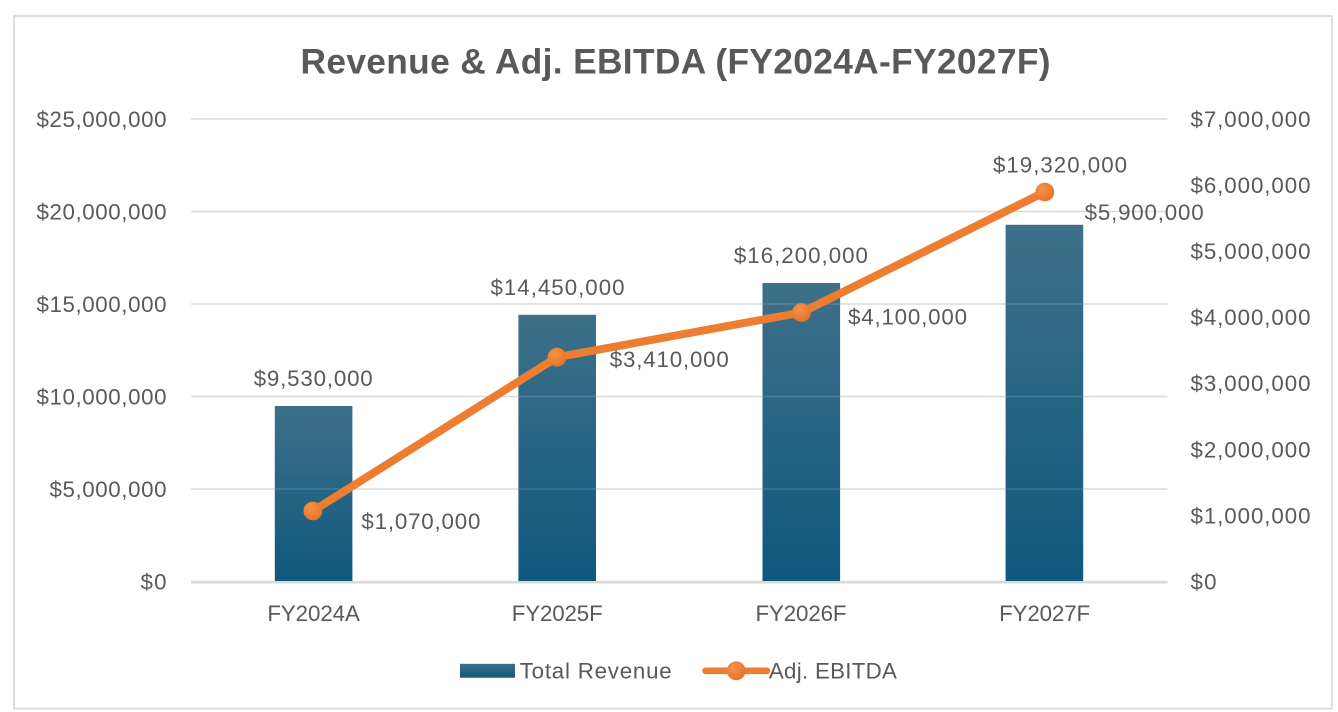  I want to click on svg-text: Adj. EBITDA, so click(833, 671).